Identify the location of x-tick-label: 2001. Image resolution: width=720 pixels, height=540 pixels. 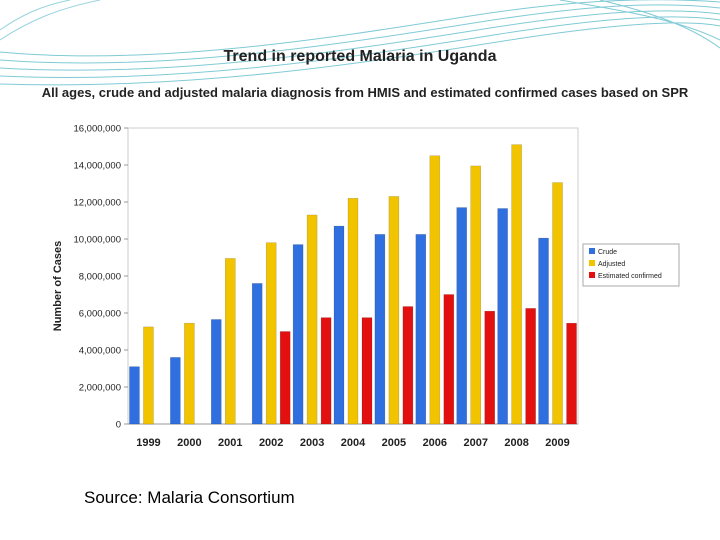
(230, 443).